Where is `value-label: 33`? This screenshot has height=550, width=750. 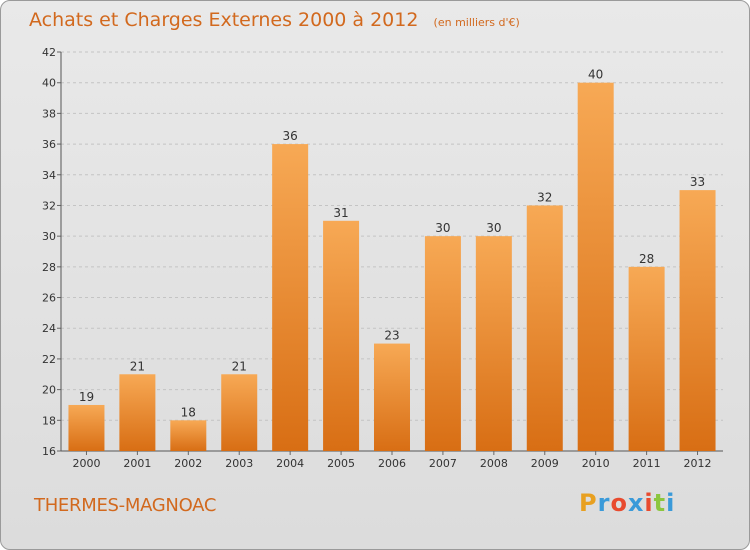
value-label: 33 is located at coordinates (697, 182).